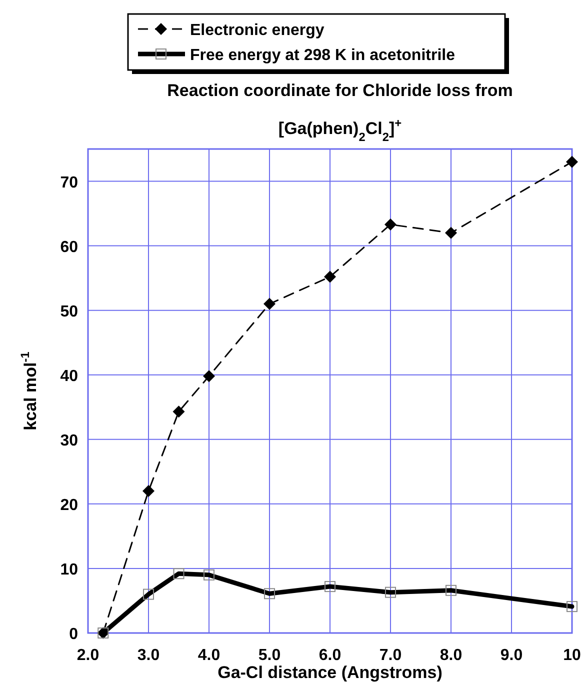 This screenshot has width=585, height=684. Describe the element at coordinates (511, 655) in the screenshot. I see `x-tick-label: 9.0` at that location.